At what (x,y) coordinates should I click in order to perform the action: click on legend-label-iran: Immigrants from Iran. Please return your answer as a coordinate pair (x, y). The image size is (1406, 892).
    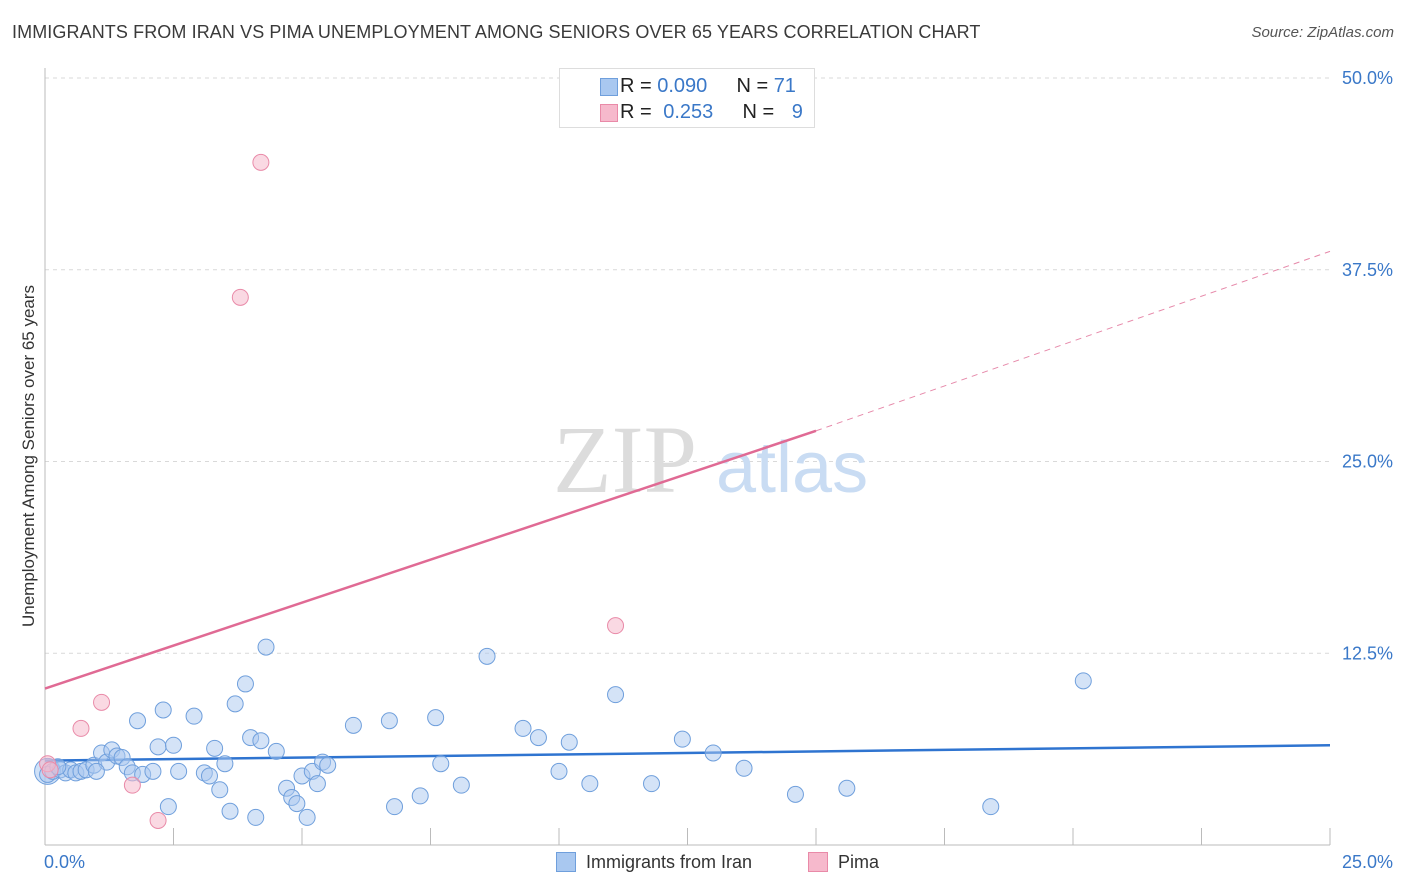
    Looking at the image, I should click on (669, 862).